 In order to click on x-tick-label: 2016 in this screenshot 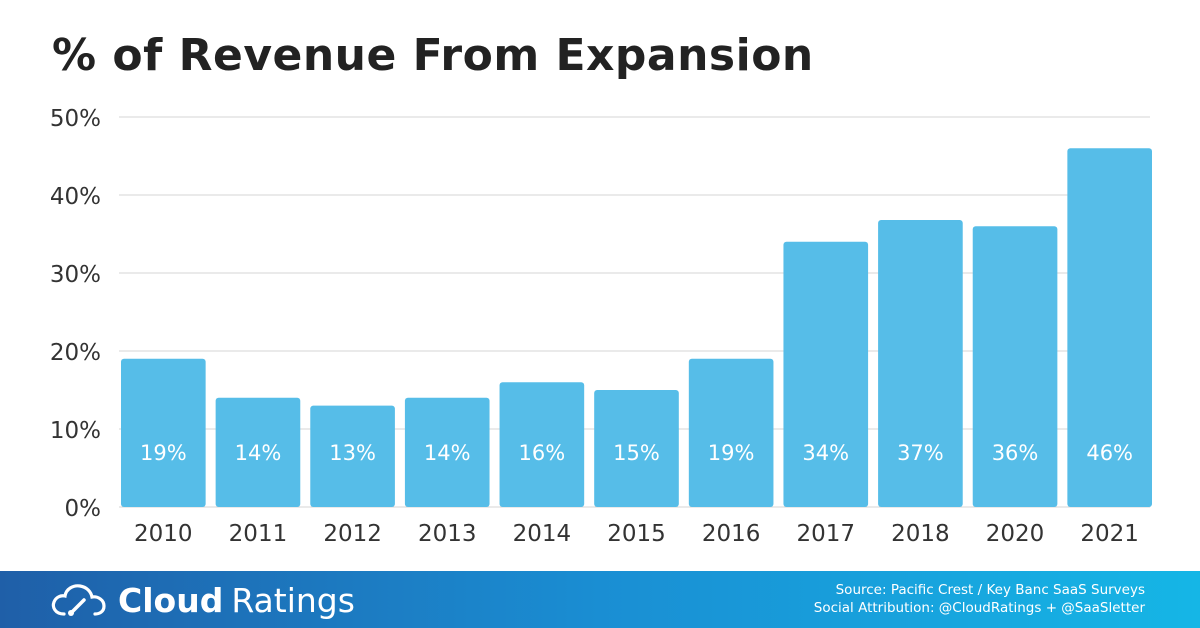, I will do `click(731, 534)`.